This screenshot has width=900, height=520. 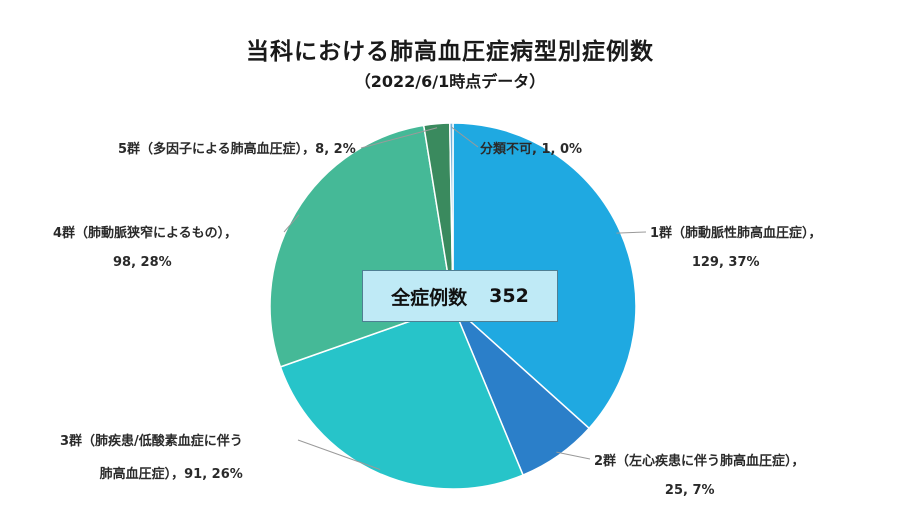 What do you see at coordinates (450, 52) in the screenshot?
I see `chart-title: 当科における肺高血圧症病型別症例数` at bounding box center [450, 52].